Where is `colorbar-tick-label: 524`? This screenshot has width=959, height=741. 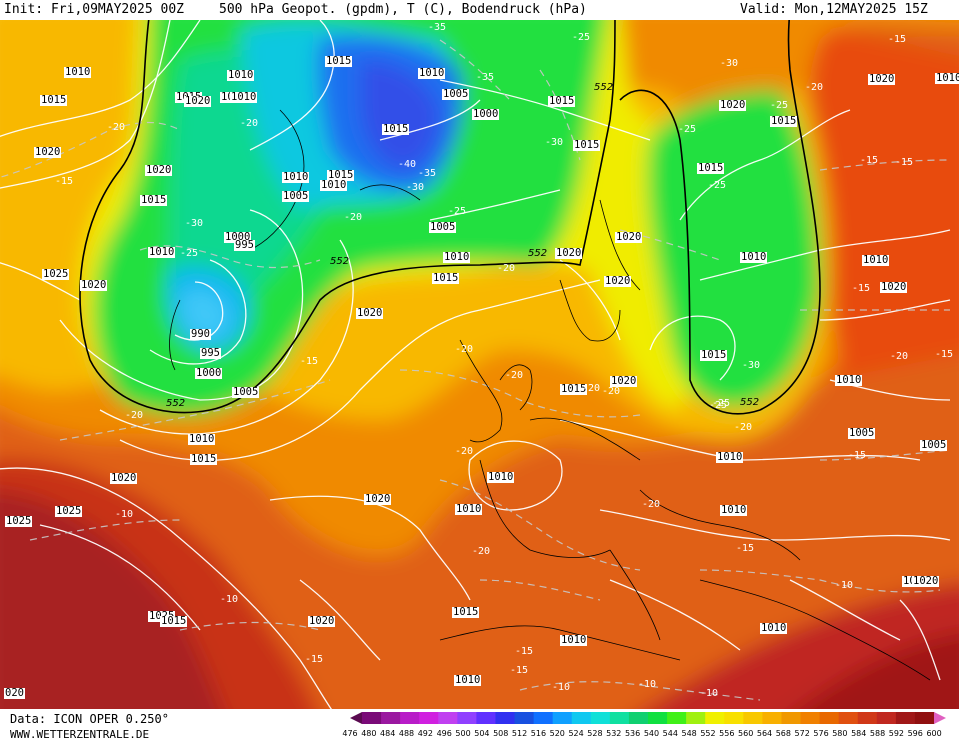
colorbar-tick-label: 524 is located at coordinates (576, 733).